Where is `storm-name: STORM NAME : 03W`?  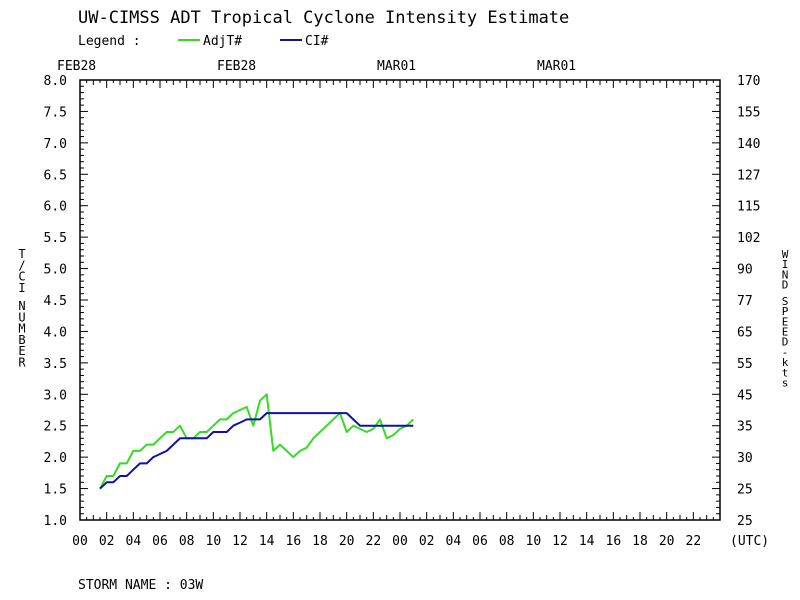
storm-name: STORM NAME : 03W is located at coordinates (140, 585).